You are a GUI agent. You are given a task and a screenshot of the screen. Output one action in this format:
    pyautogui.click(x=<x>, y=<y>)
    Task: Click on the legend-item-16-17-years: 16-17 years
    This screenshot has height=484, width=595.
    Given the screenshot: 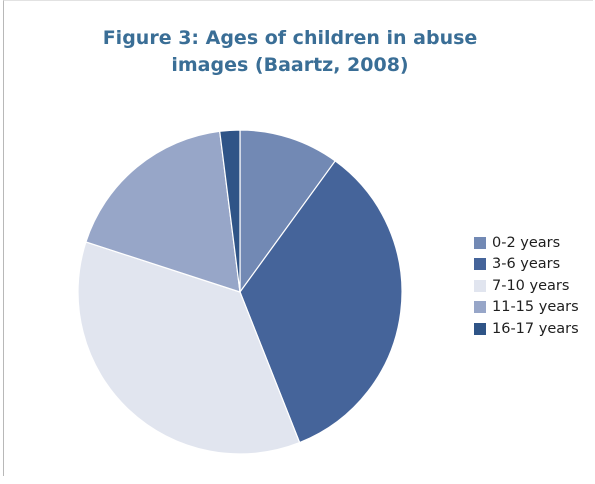 What is the action you would take?
    pyautogui.click(x=526, y=329)
    